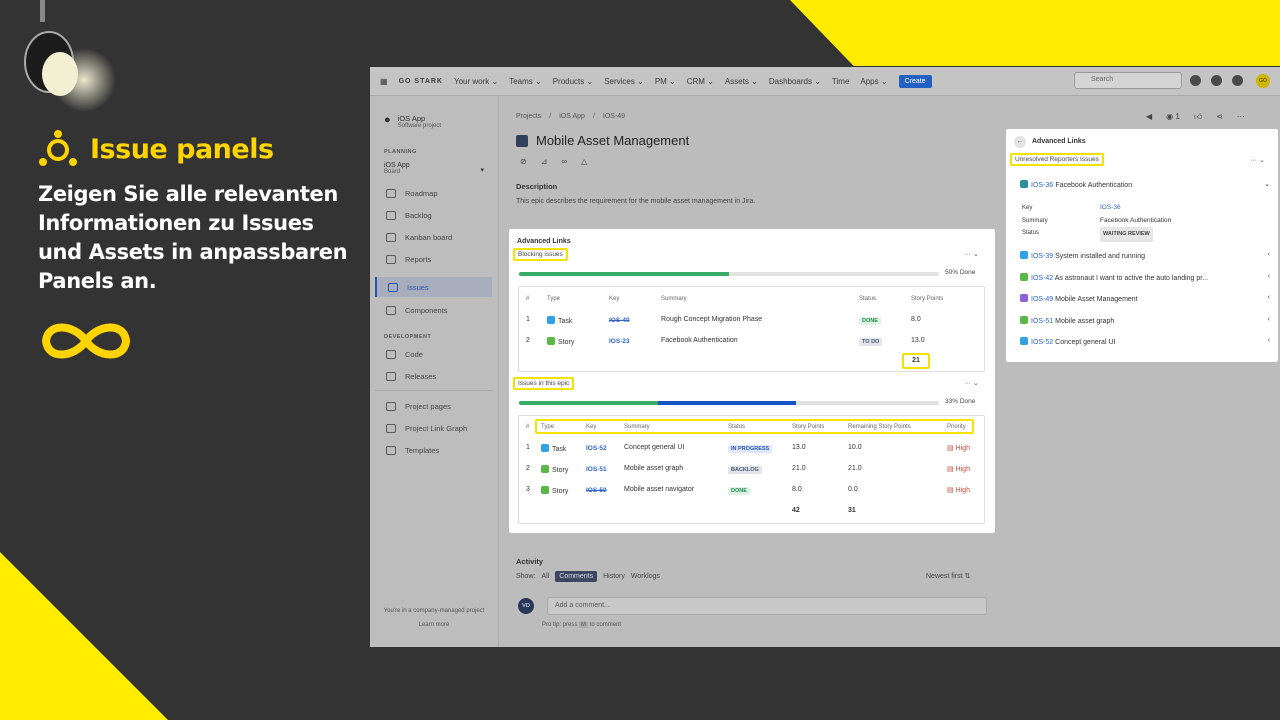  What do you see at coordinates (544, 383) in the screenshot?
I see `epic-issues-label: Issues in this epic` at bounding box center [544, 383].